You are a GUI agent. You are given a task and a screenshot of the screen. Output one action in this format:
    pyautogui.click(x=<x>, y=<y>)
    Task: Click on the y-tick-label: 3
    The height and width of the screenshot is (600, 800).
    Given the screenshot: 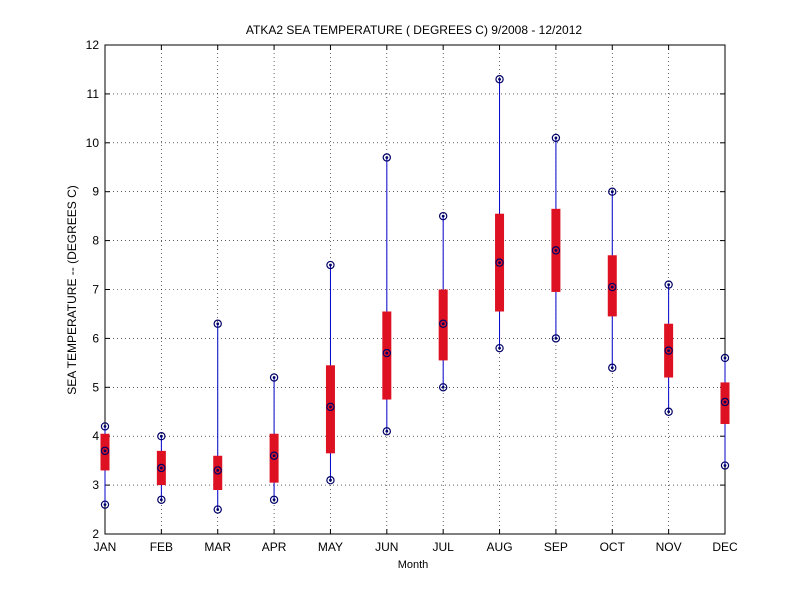 What is the action you would take?
    pyautogui.click(x=95, y=485)
    